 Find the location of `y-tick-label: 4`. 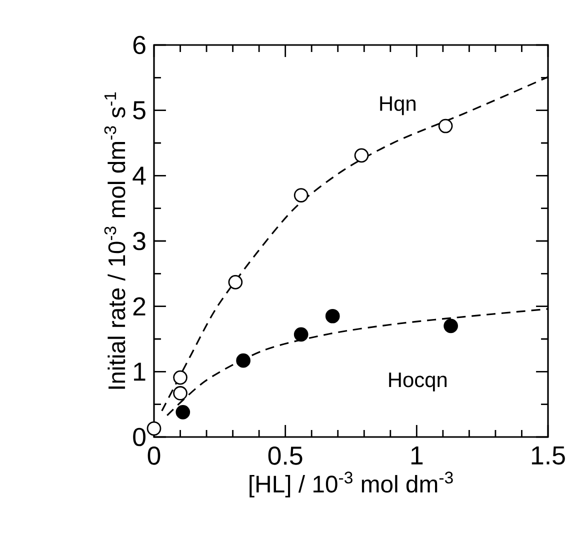

y-tick-label: 4 is located at coordinates (139, 175).